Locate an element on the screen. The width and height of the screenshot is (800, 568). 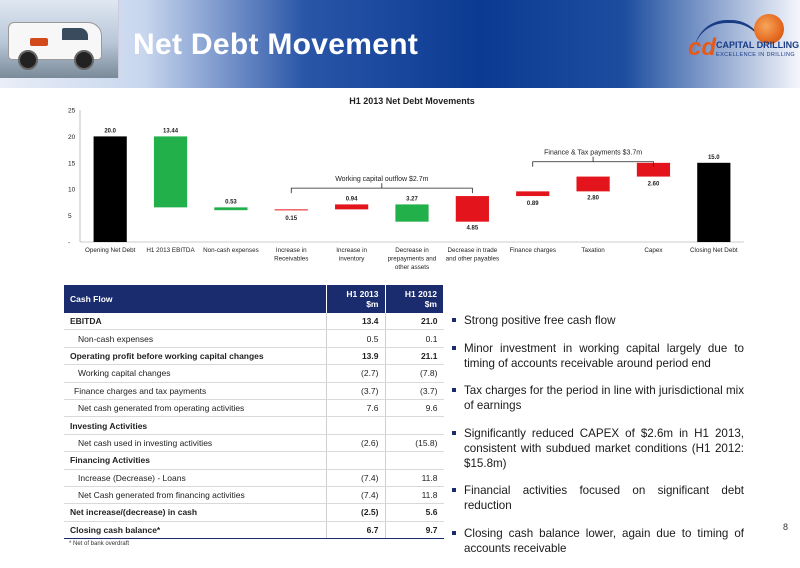
row-value-h1-2012: 9.6 is located at coordinates (414, 408).